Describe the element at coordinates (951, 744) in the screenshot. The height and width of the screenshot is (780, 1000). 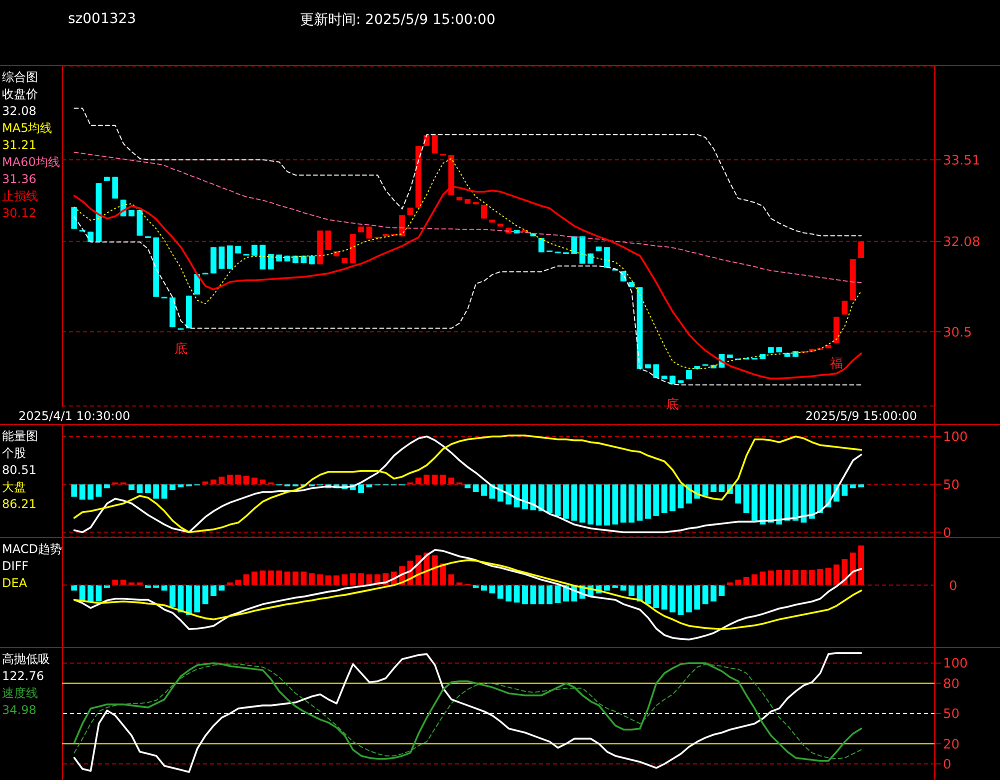
I see `y-tick-label: 20` at that location.